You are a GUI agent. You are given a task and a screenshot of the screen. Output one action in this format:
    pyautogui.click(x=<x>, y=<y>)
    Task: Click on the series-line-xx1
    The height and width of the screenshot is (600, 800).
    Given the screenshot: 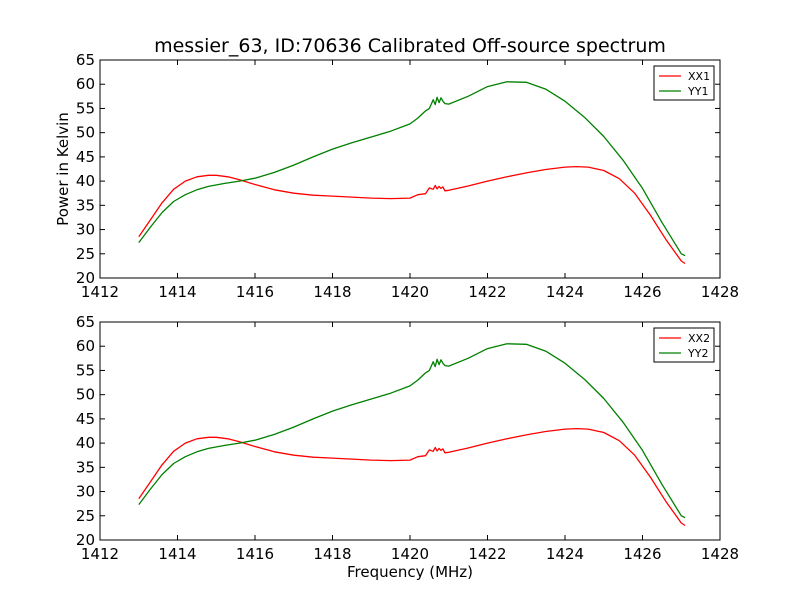 What is the action you would take?
    pyautogui.click(x=412, y=215)
    